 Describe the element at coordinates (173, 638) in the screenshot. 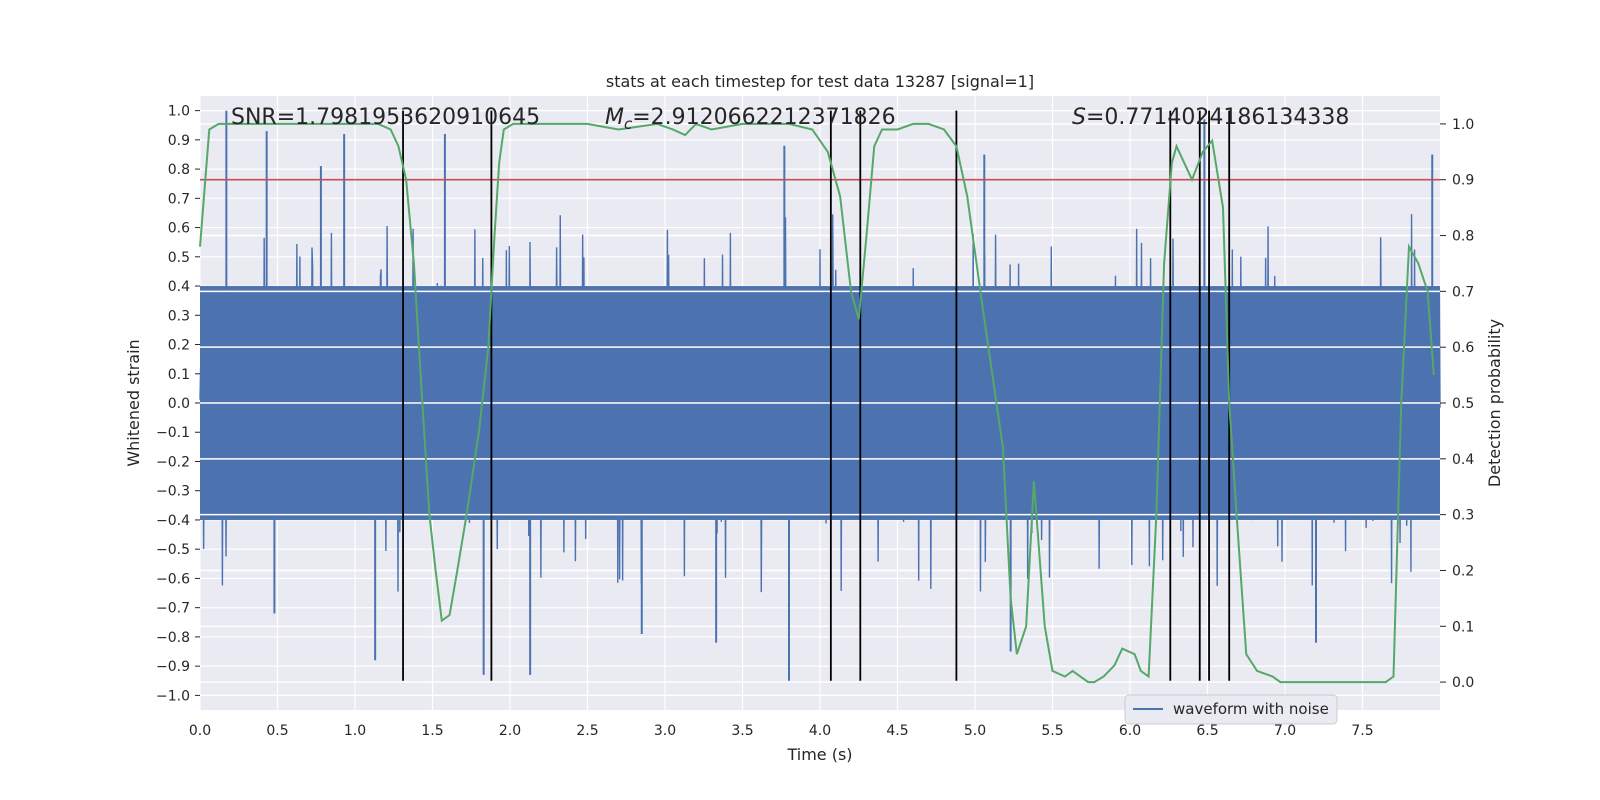

I see `y-left-tick-label: −0.8` at that location.